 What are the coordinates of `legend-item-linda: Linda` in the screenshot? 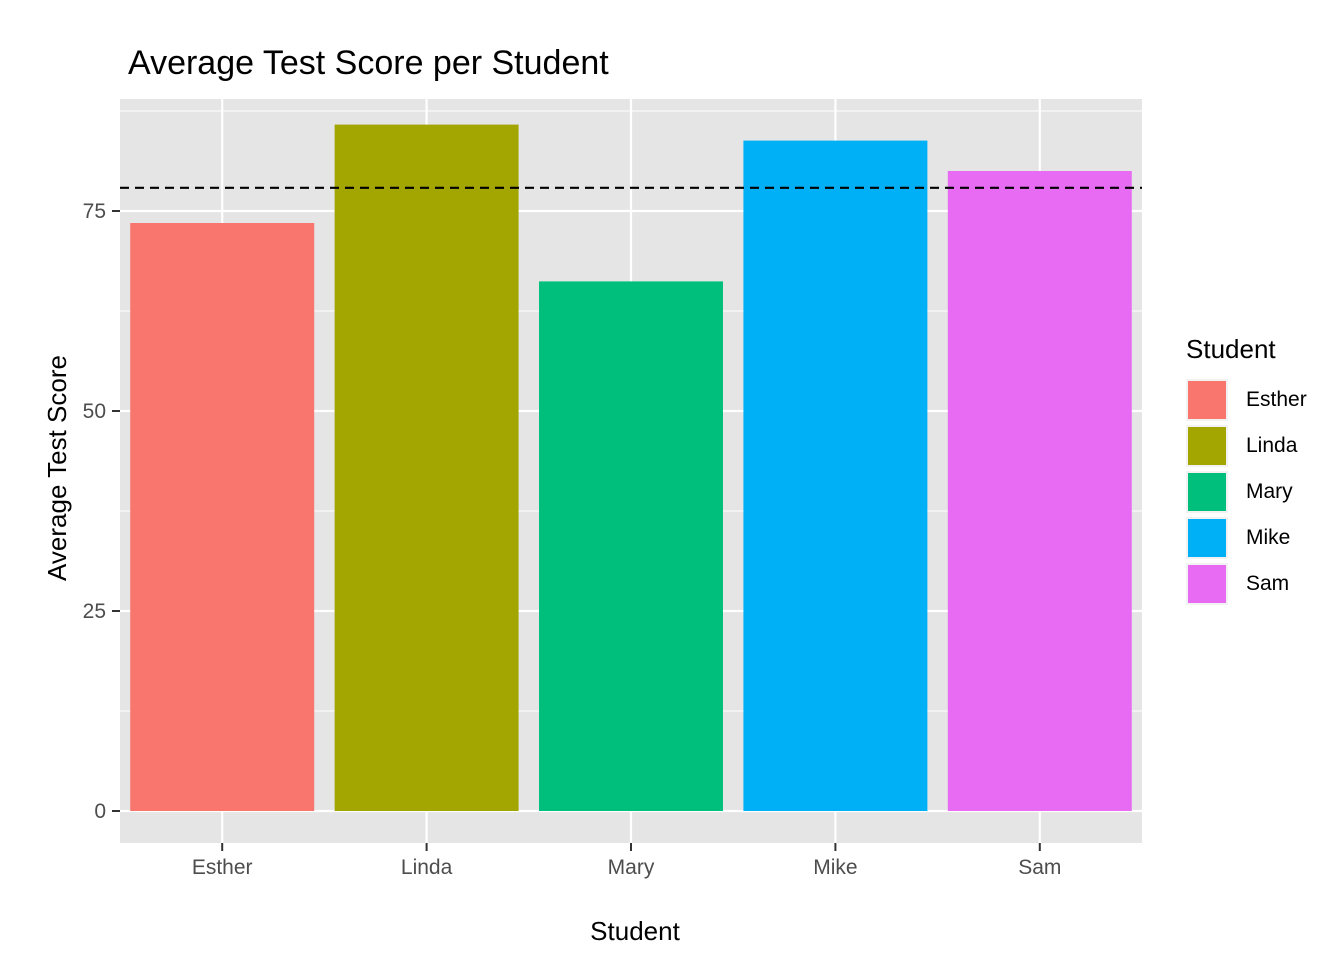 It's located at (1246, 446).